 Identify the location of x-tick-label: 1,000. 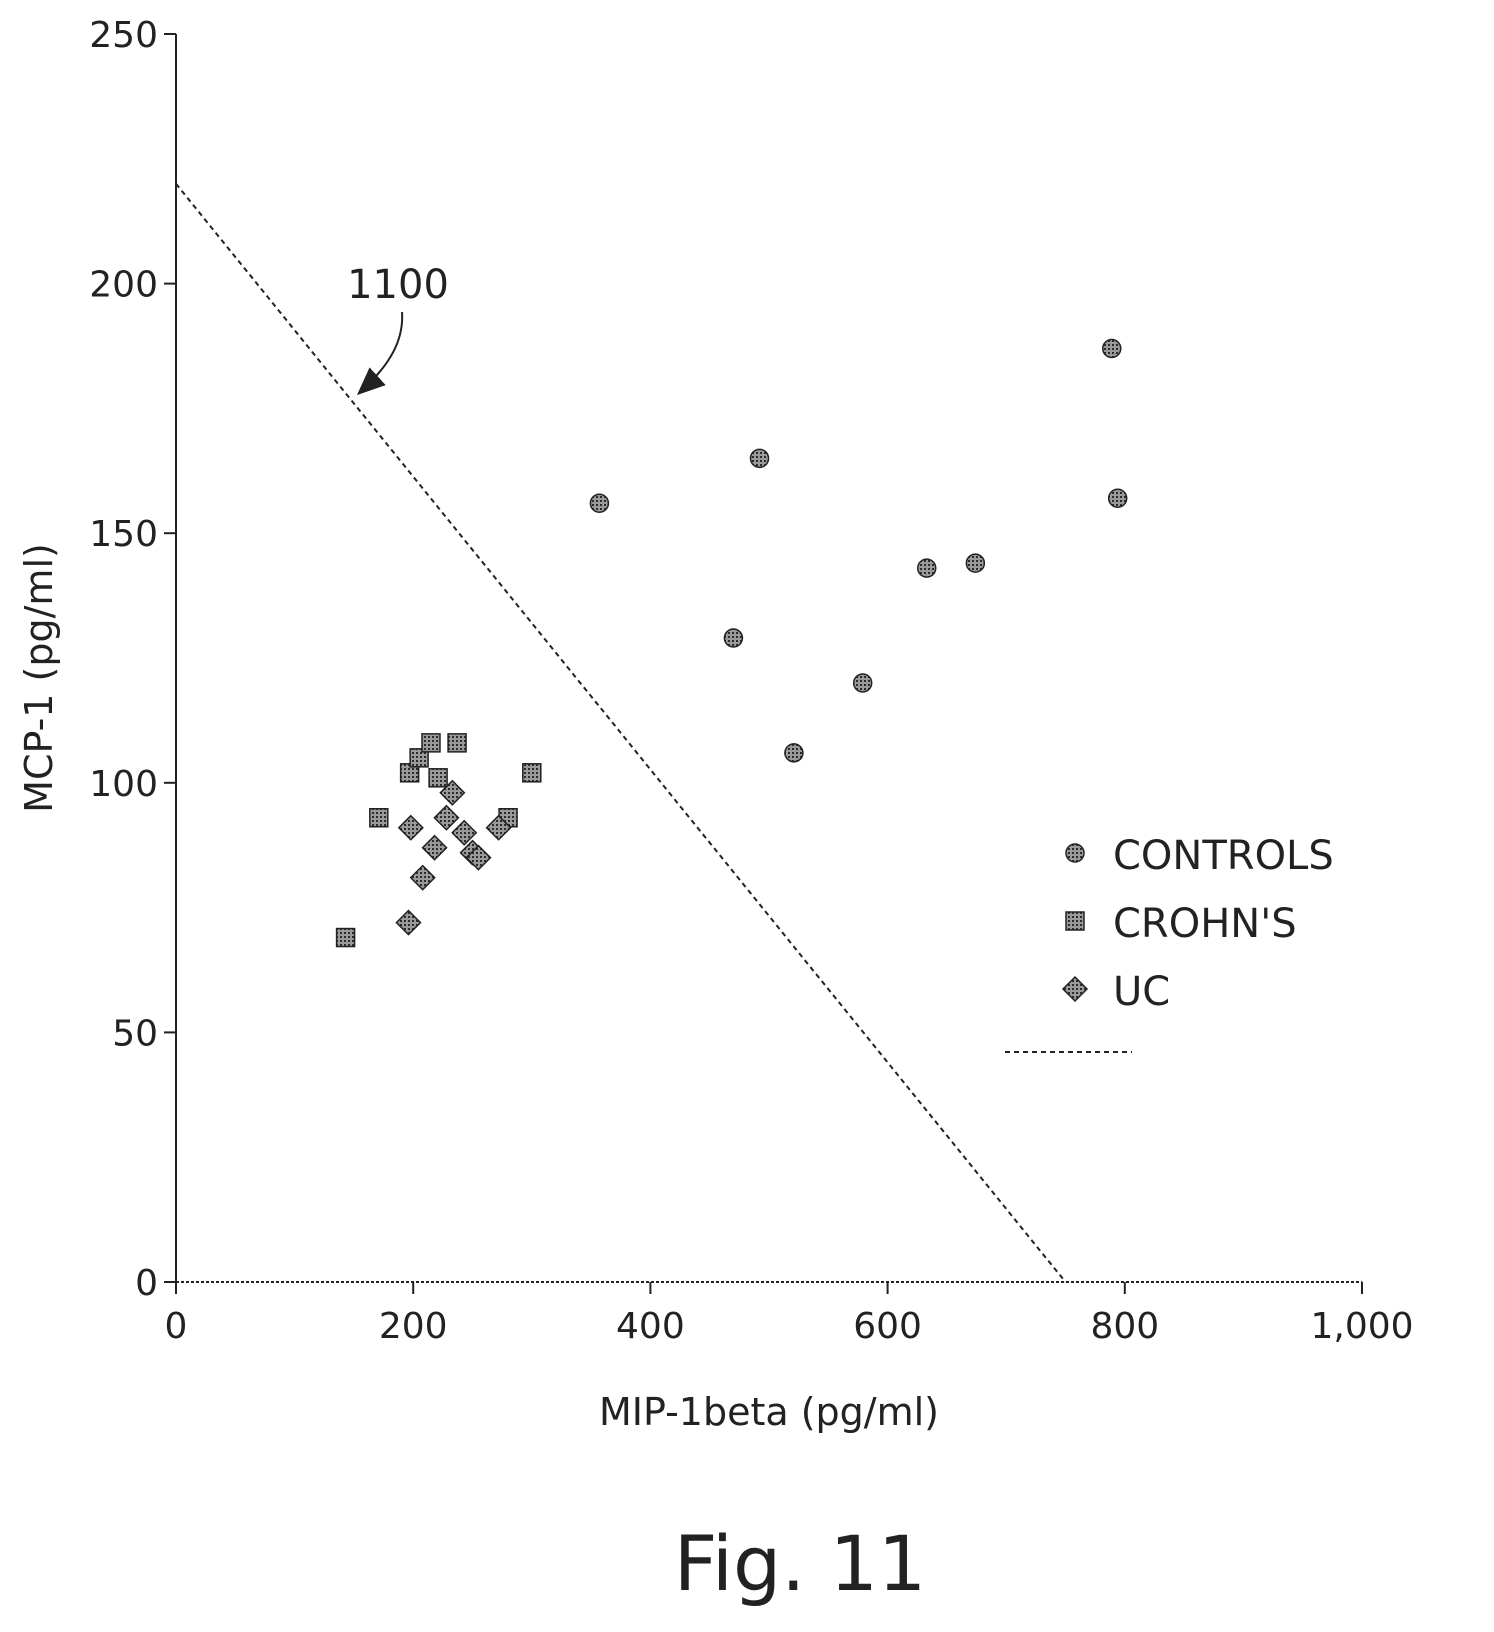
(1361, 1326).